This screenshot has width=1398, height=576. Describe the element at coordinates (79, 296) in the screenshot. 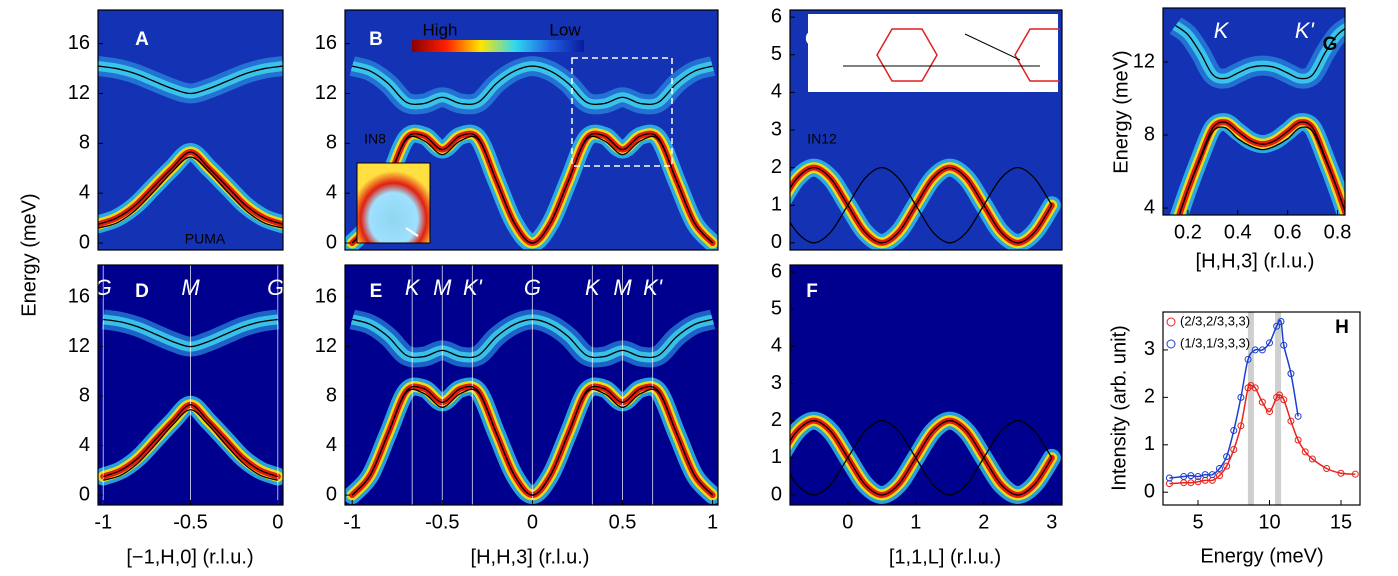

I see `y-tick-label: 16` at that location.